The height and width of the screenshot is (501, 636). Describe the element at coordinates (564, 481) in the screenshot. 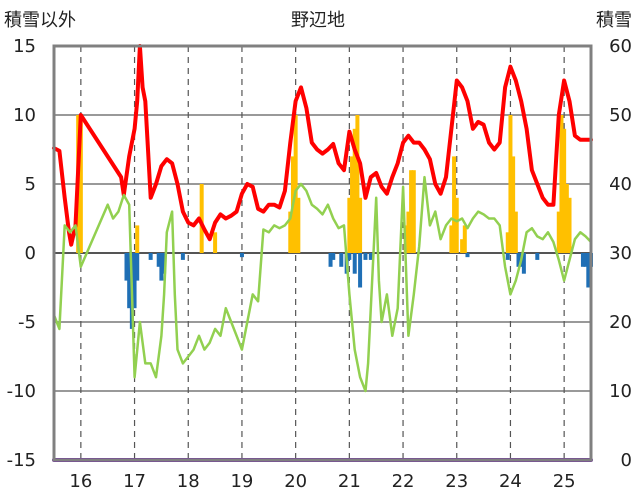

I see `x-tick-label: 25` at that location.